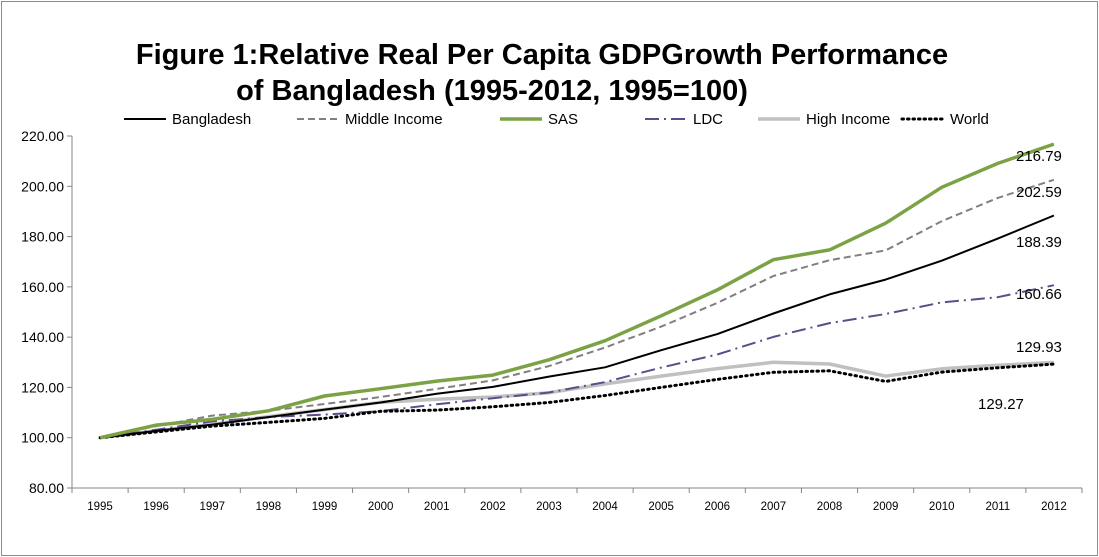 This screenshot has width=1099, height=557. What do you see at coordinates (492, 91) in the screenshot?
I see `chart-title-line-2: of Bangladesh (1995-2012, 1995=100)` at bounding box center [492, 91].